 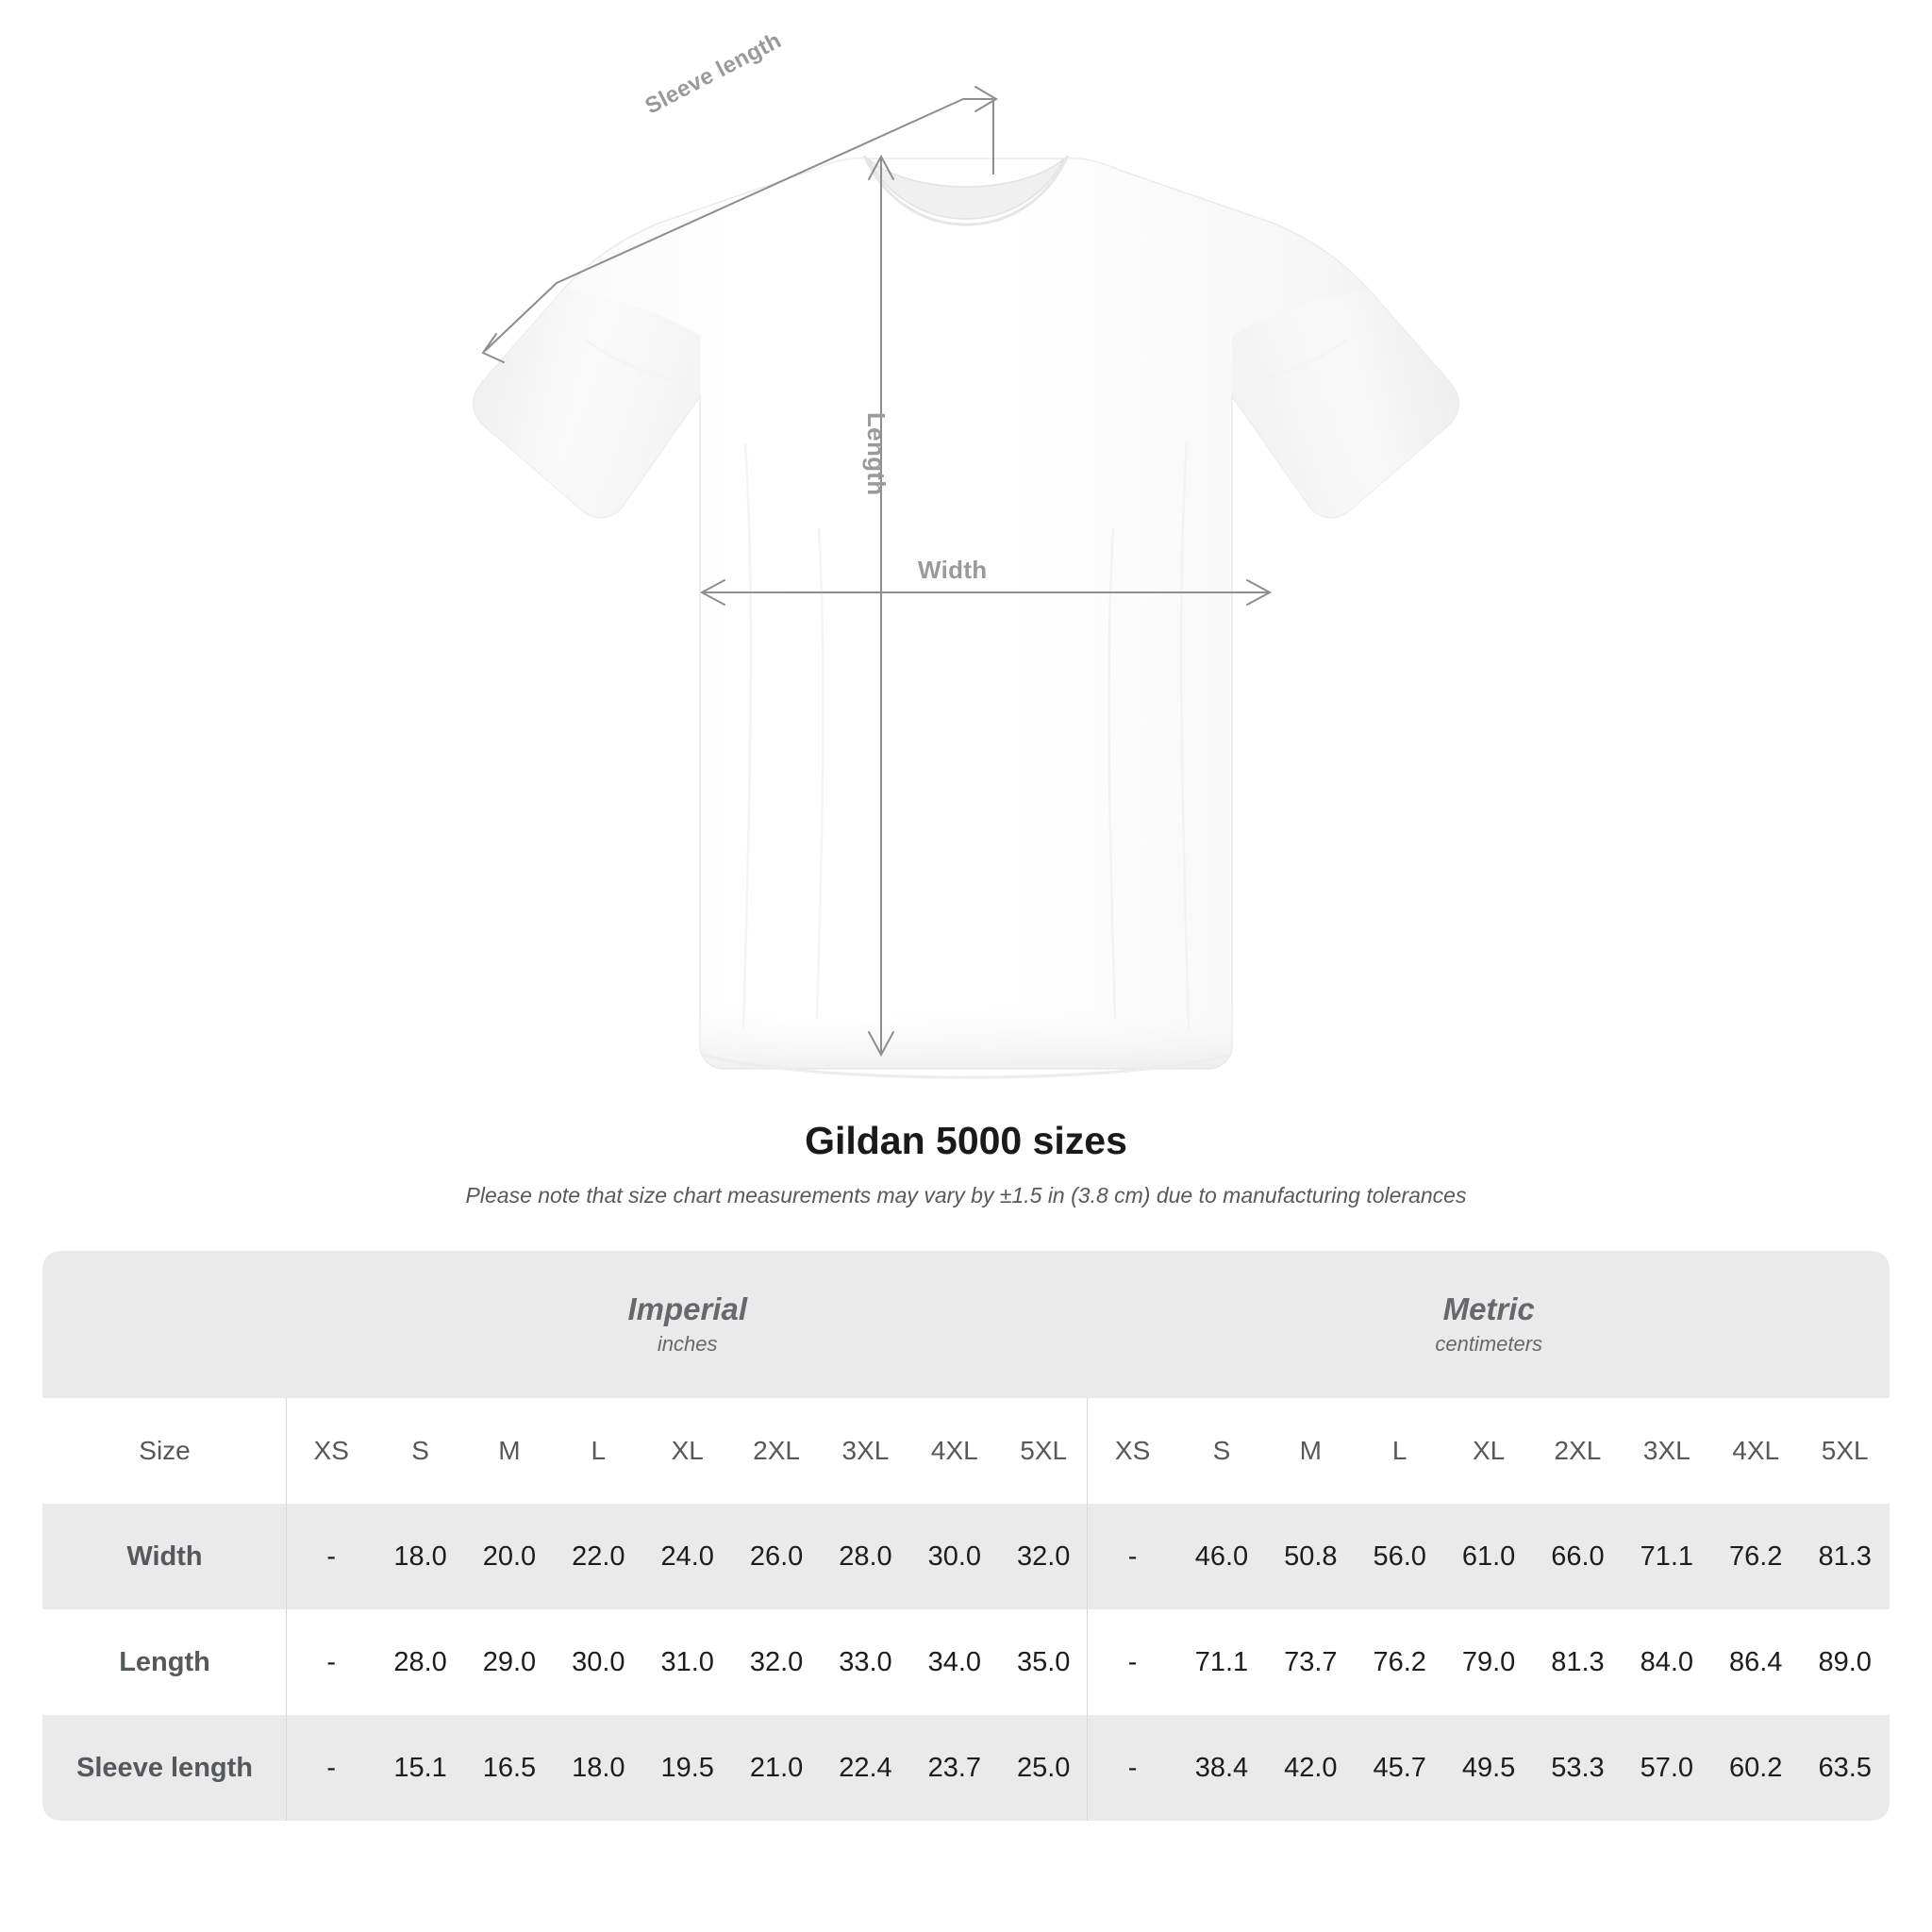 I want to click on cell-length-imp-2xl: 32.0, so click(x=777, y=1662).